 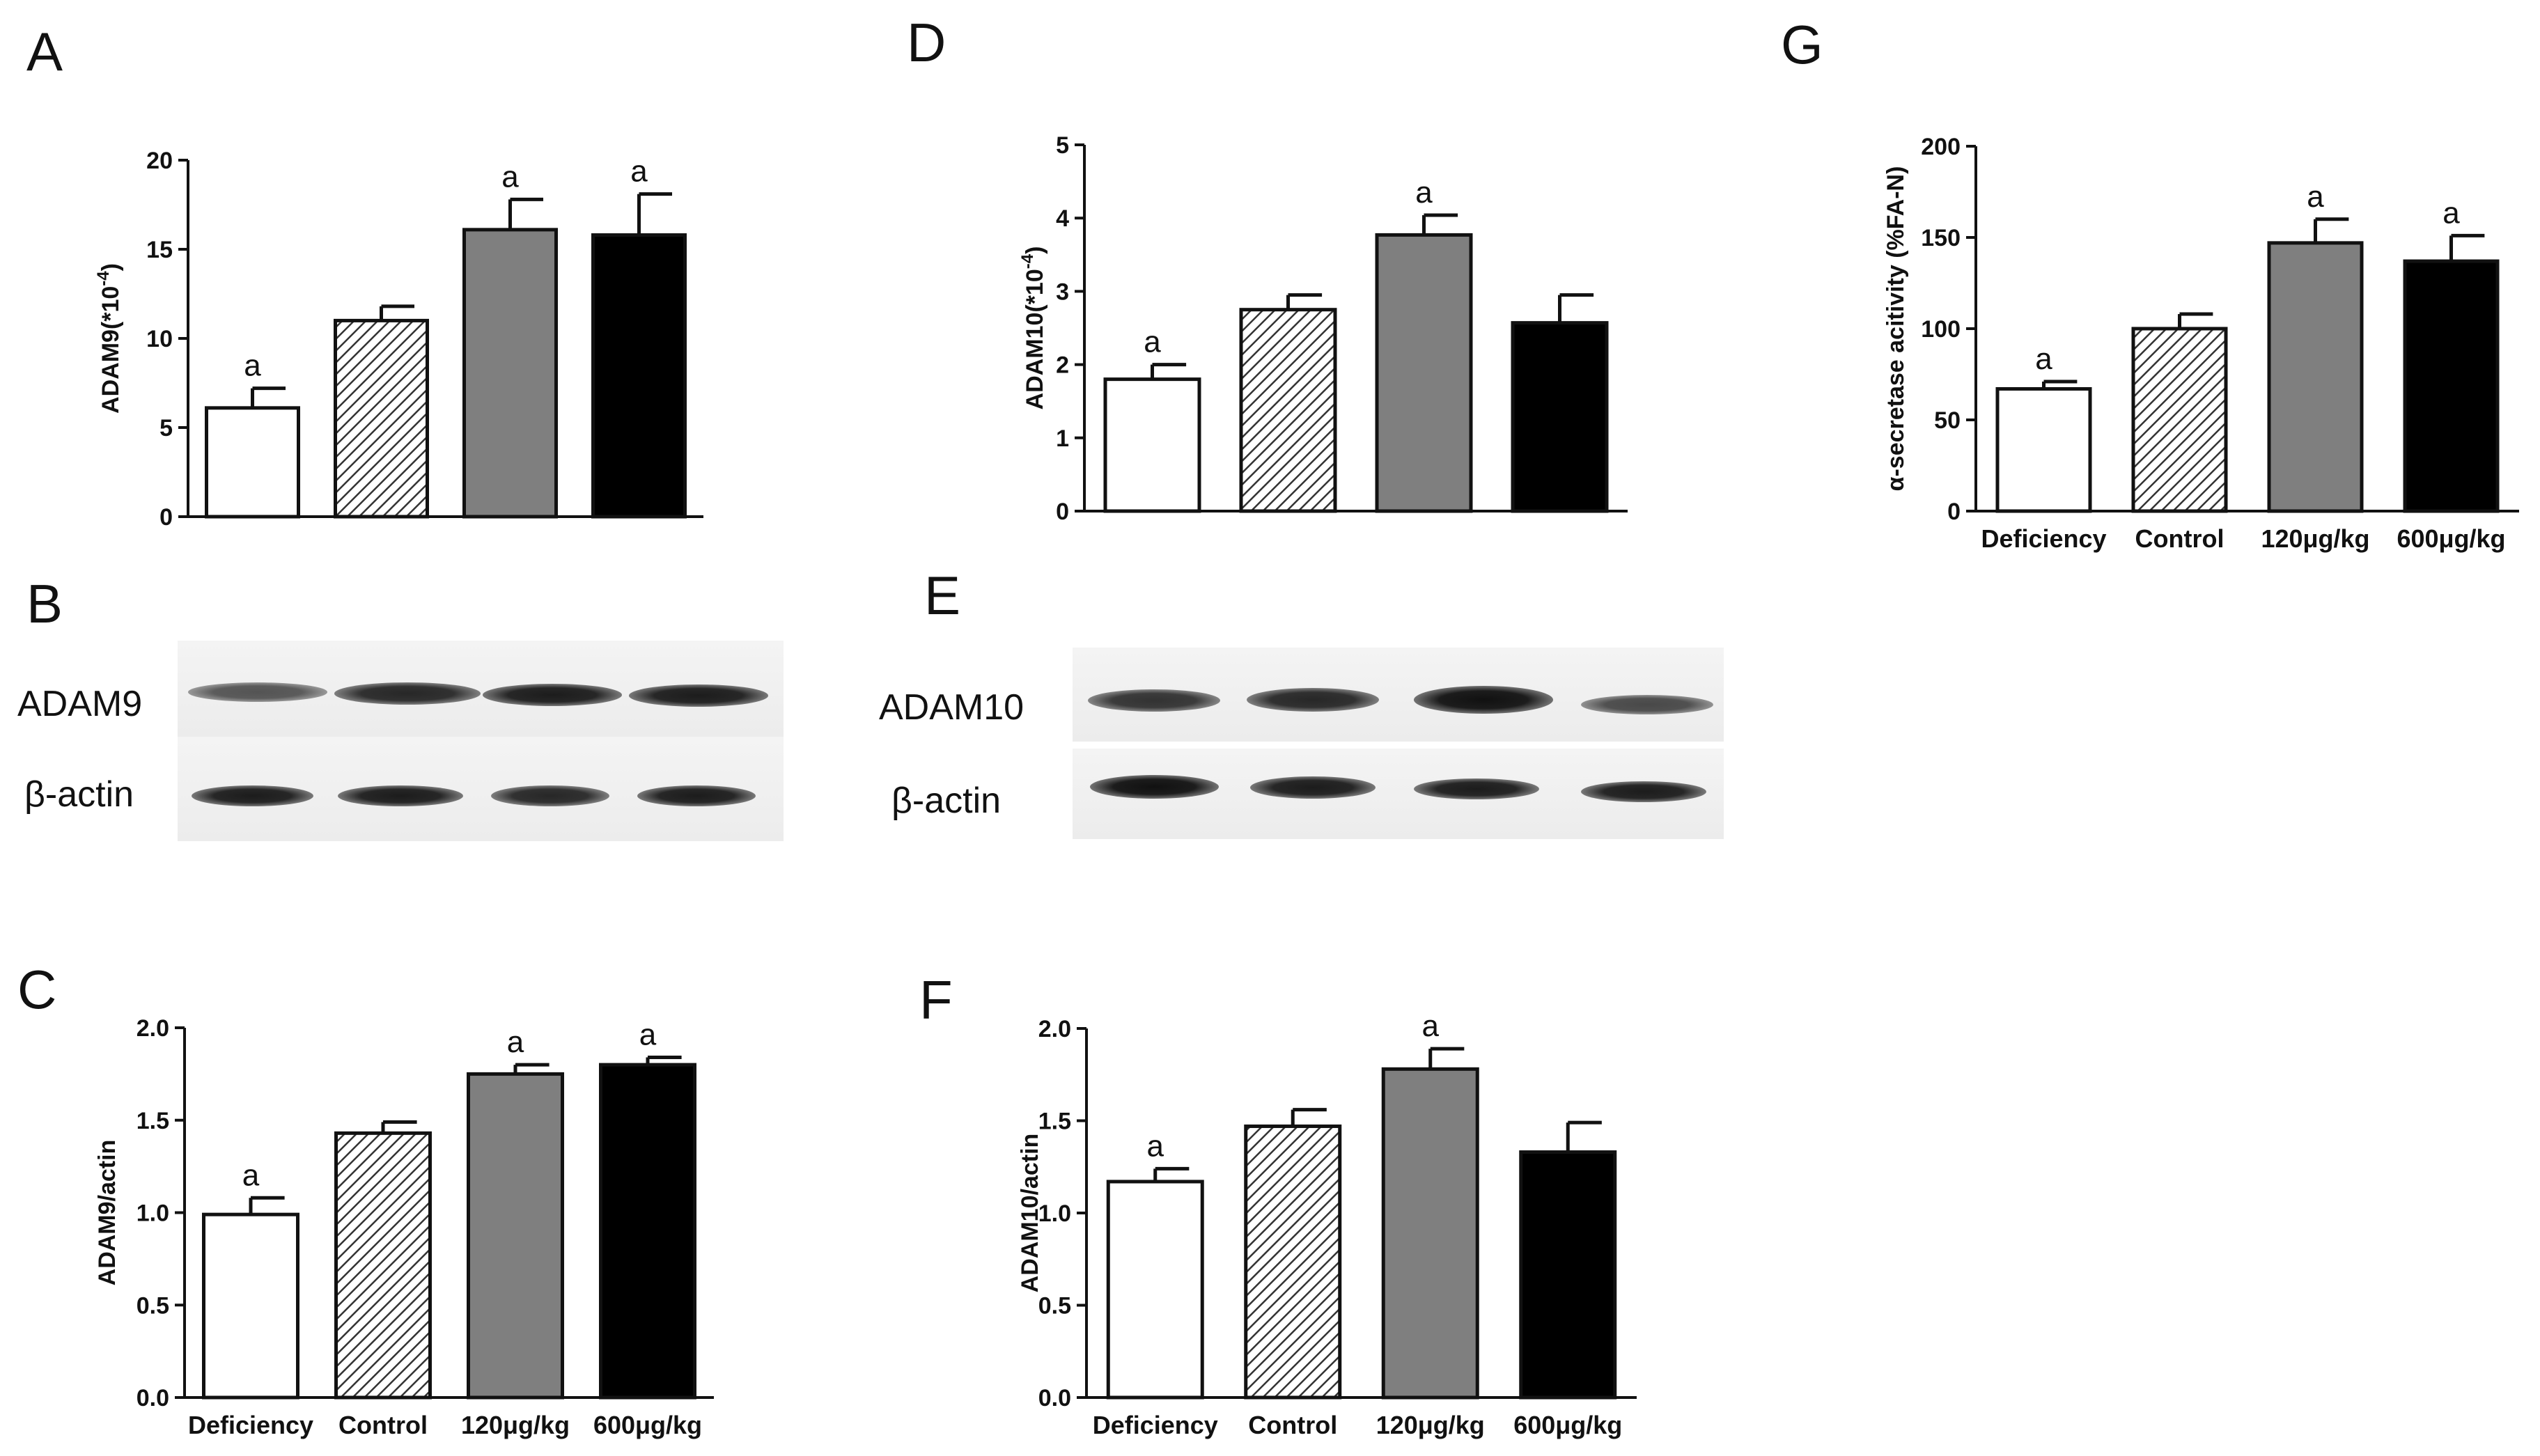 What do you see at coordinates (951, 707) in the screenshot?
I see `blot-label-adam10: ADAM10` at bounding box center [951, 707].